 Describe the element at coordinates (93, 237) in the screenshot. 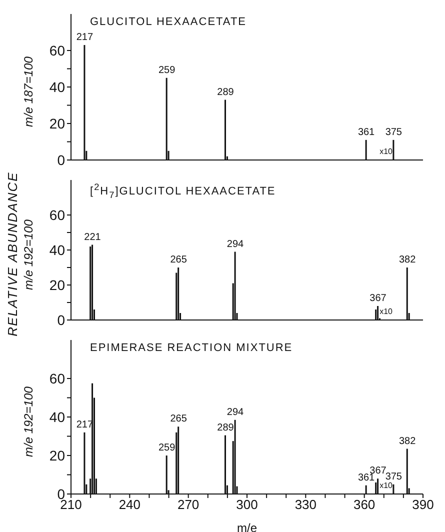

I see `annotation: 221` at that location.